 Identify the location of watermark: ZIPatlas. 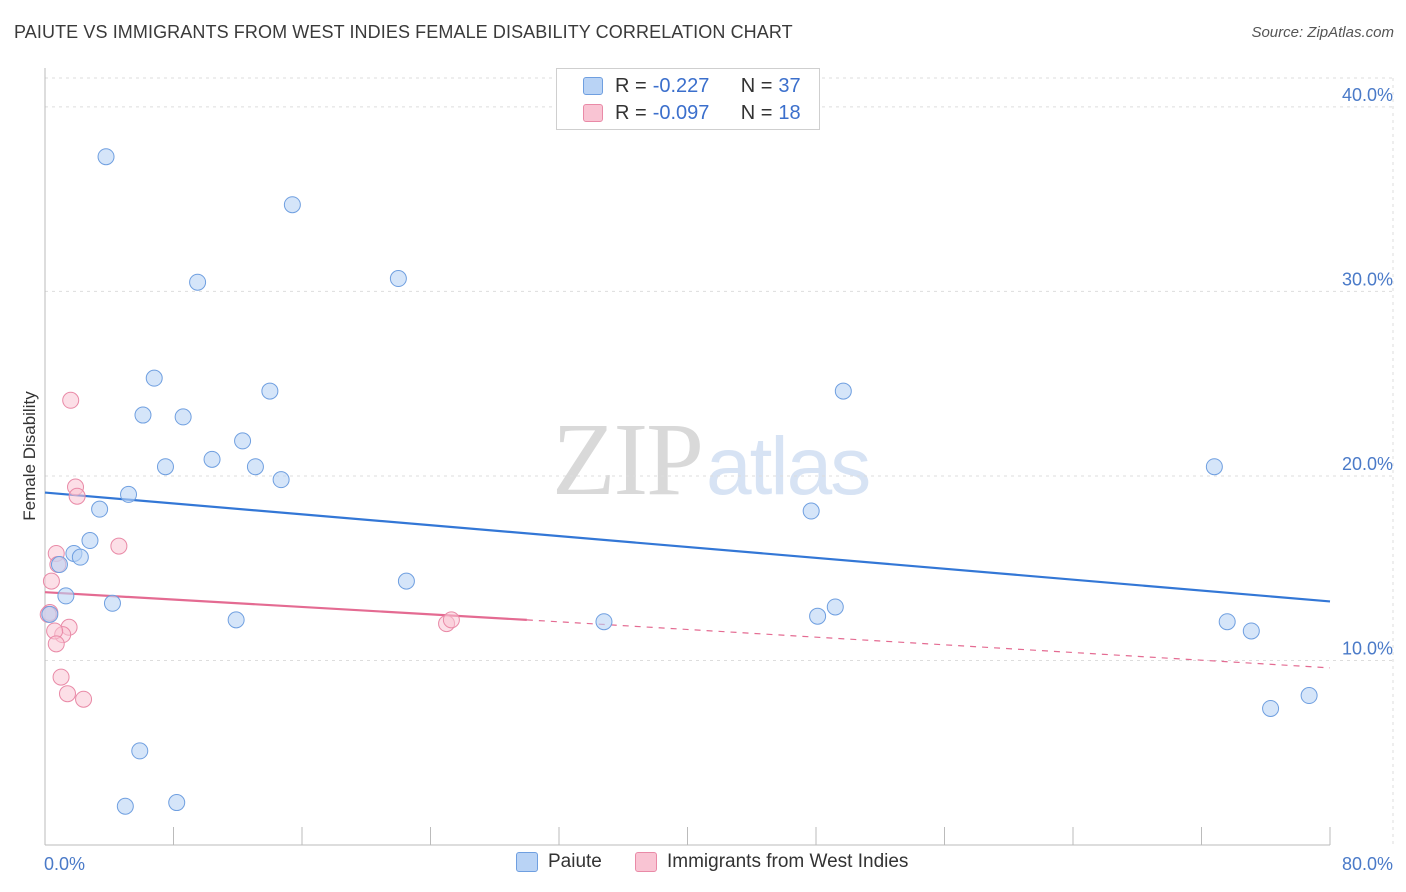
(711, 459).